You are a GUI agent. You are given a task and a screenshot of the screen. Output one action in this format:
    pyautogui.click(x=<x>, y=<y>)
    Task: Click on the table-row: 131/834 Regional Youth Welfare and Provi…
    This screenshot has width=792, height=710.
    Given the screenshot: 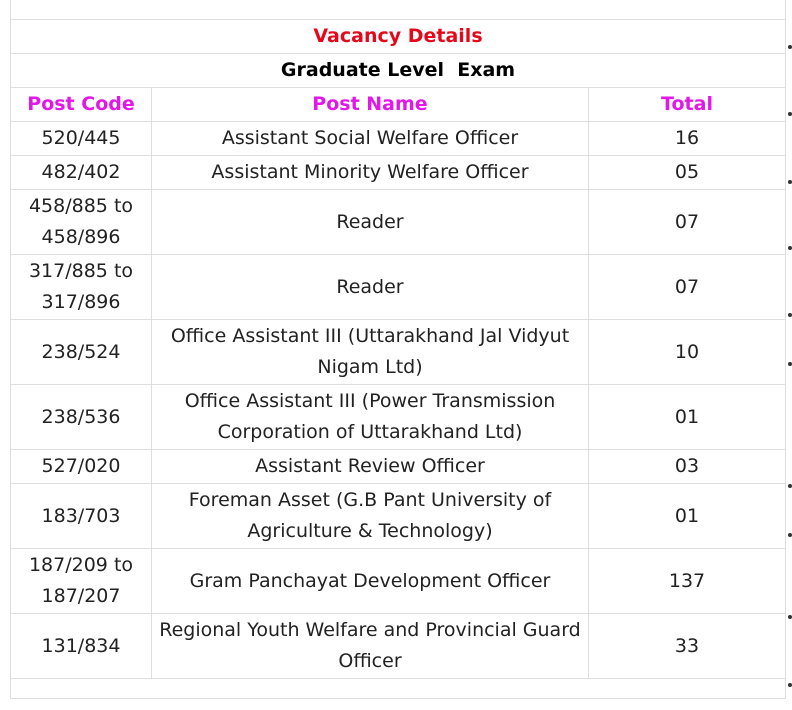 What is the action you would take?
    pyautogui.click(x=398, y=646)
    